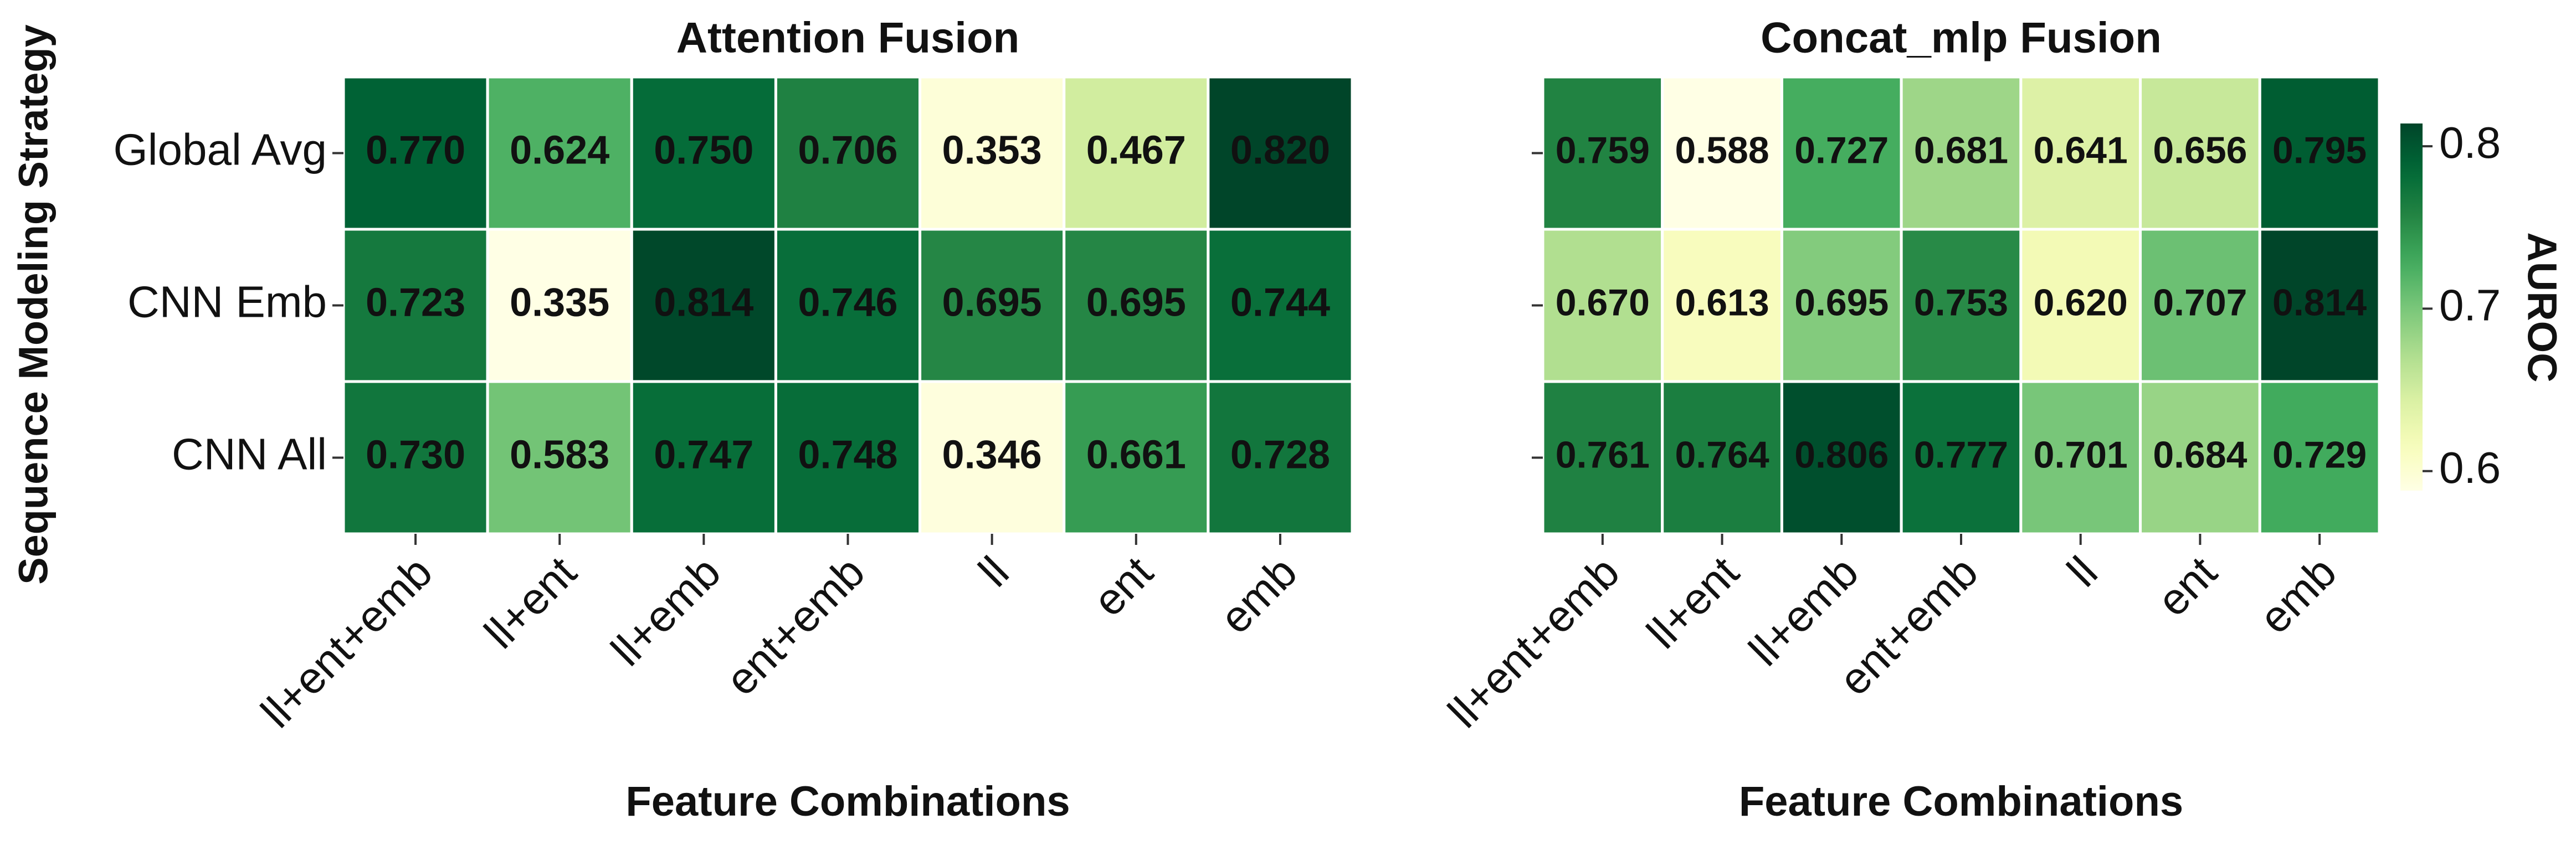 This screenshot has height=850, width=2576. What do you see at coordinates (848, 37) in the screenshot?
I see `chart-title: Attention Fusion` at bounding box center [848, 37].